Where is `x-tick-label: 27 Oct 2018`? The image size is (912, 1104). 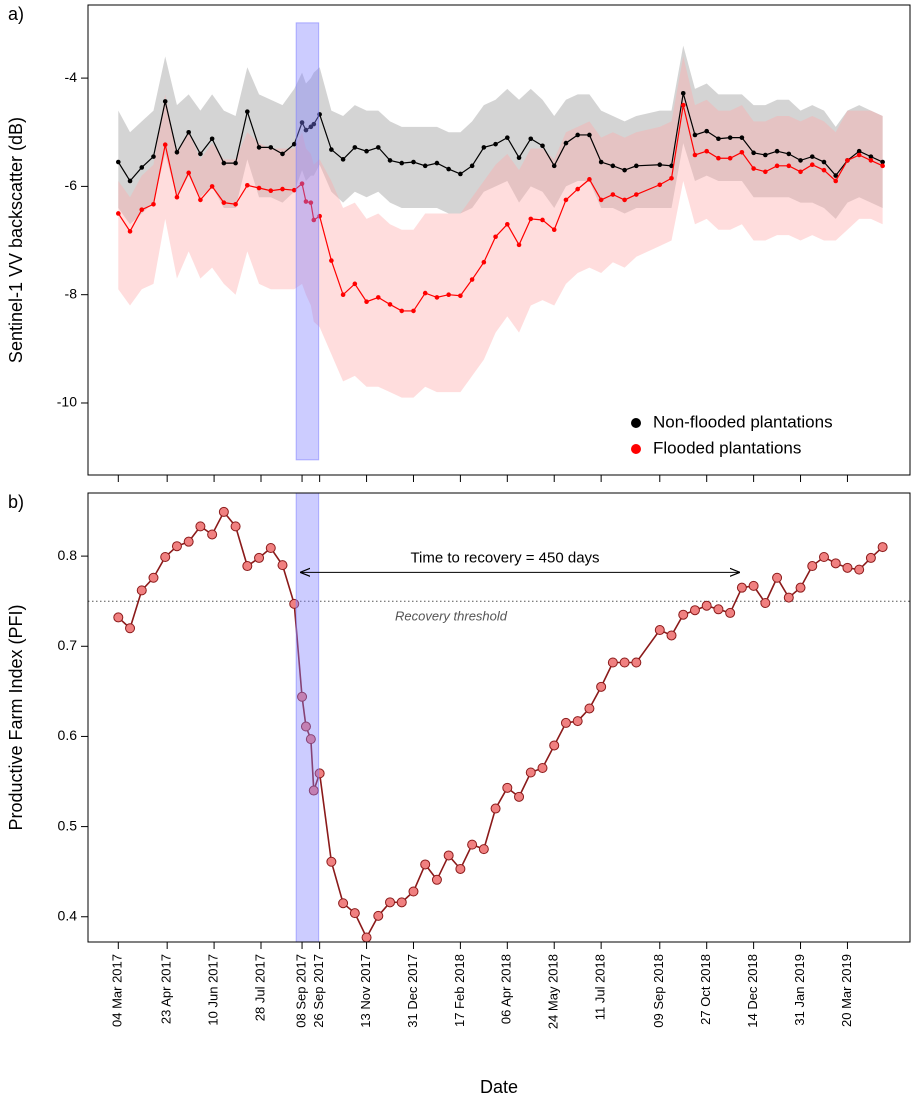 x-tick-label: 27 Oct 2018 is located at coordinates (705, 989).